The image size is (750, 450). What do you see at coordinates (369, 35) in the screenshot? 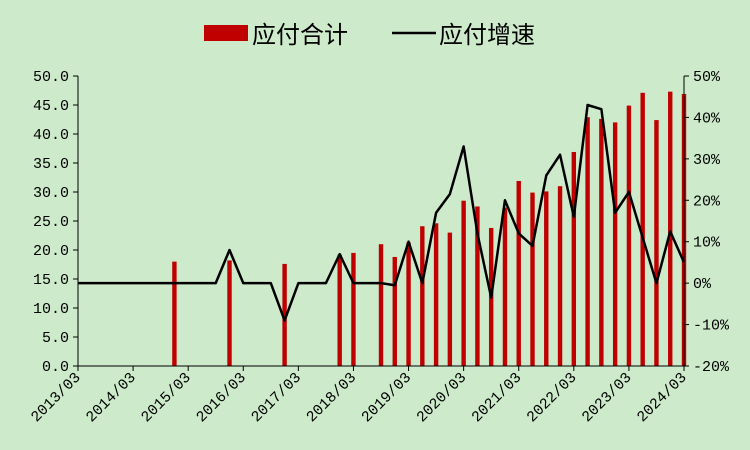
I see `legend: 应付合计 应付增速` at bounding box center [369, 35].